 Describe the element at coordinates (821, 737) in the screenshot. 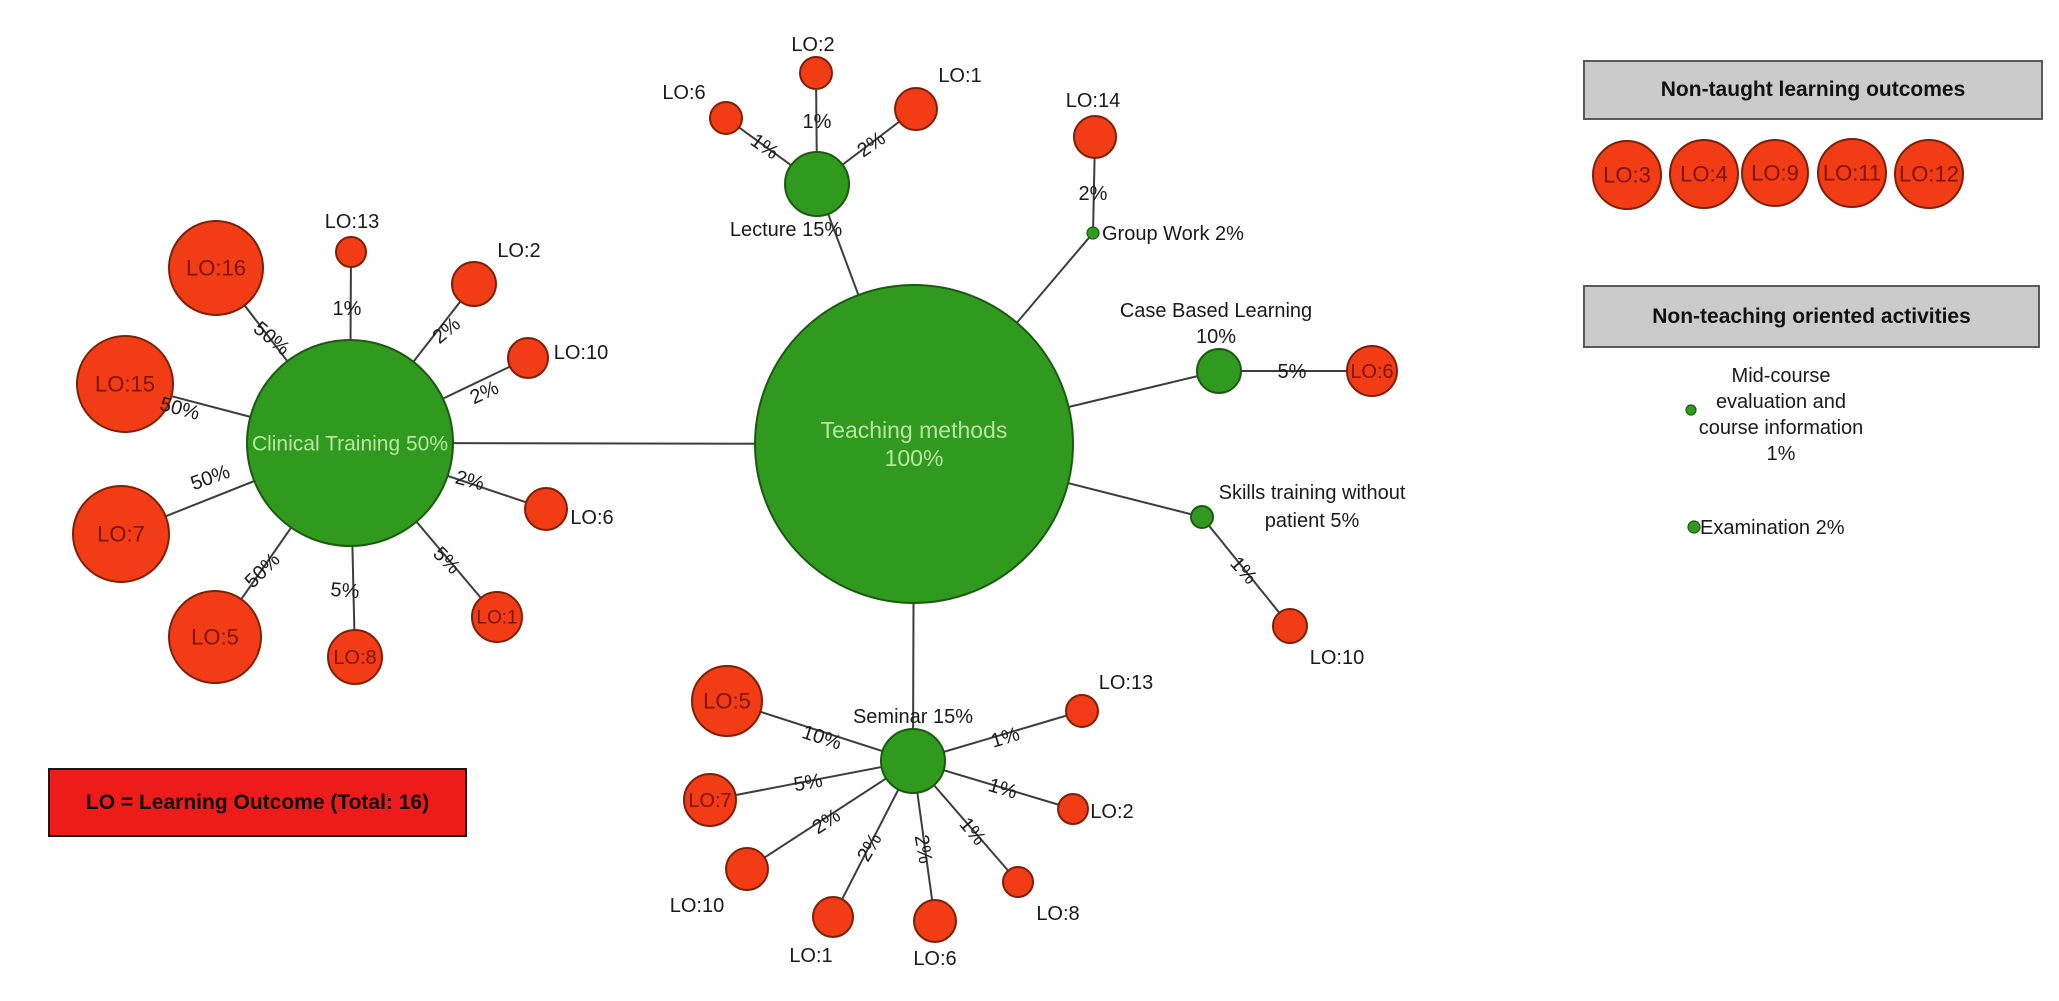

I see `edge-label-seminar-se_lo5: 10%` at that location.